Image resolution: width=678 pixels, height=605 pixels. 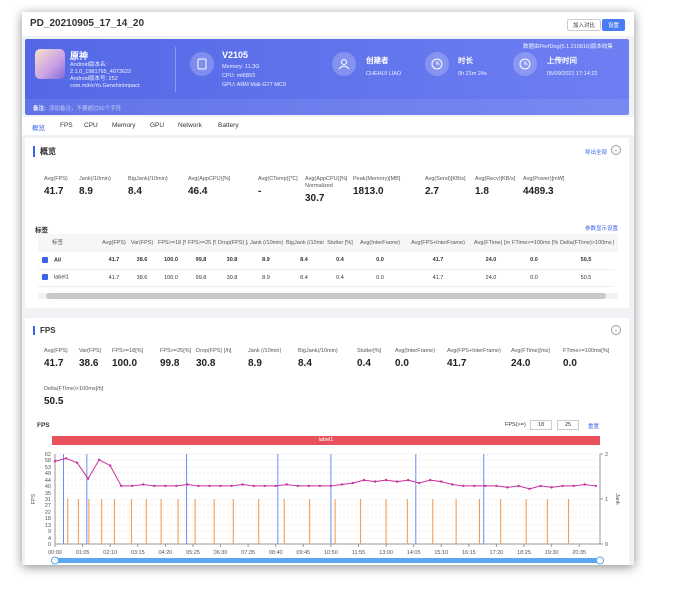 What do you see at coordinates (613, 25) in the screenshot?
I see `settings-button: 设置` at bounding box center [613, 25].